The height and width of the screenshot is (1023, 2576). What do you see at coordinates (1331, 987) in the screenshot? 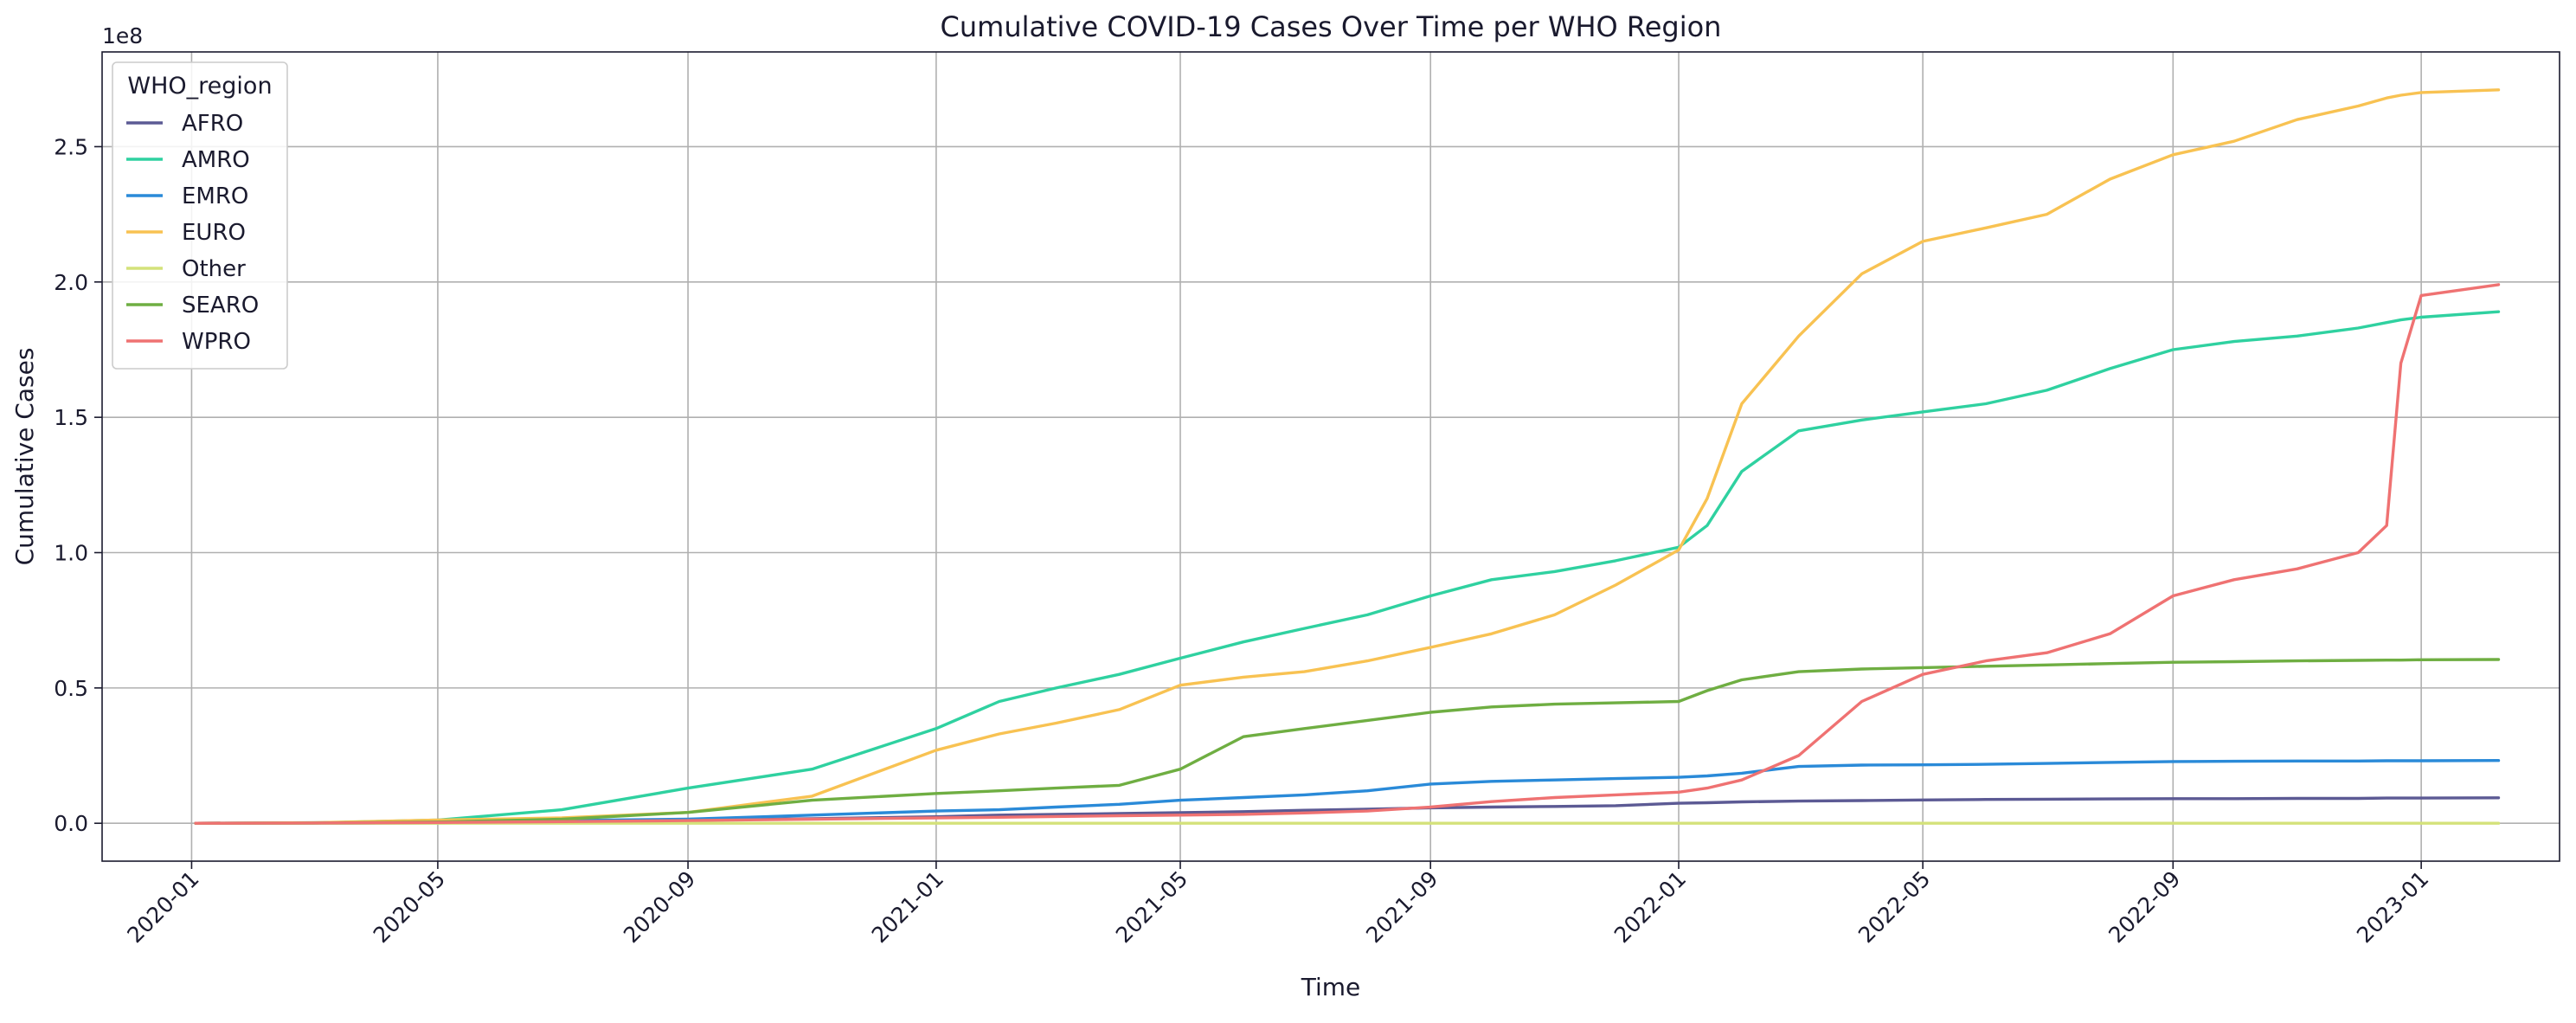
I see `x-axis-label: Time` at bounding box center [1331, 987].